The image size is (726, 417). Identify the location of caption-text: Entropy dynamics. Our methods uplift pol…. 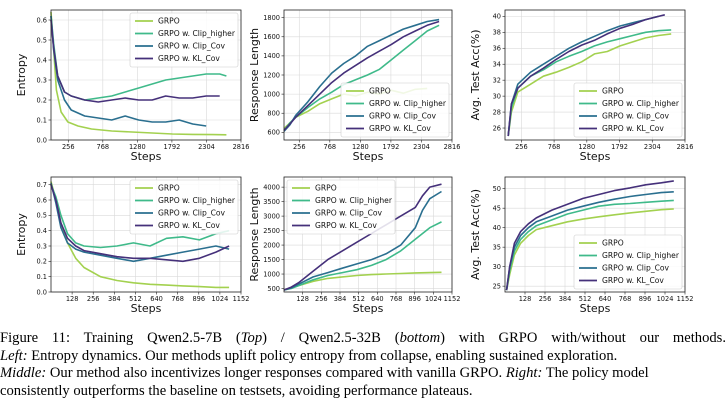
(324, 355).